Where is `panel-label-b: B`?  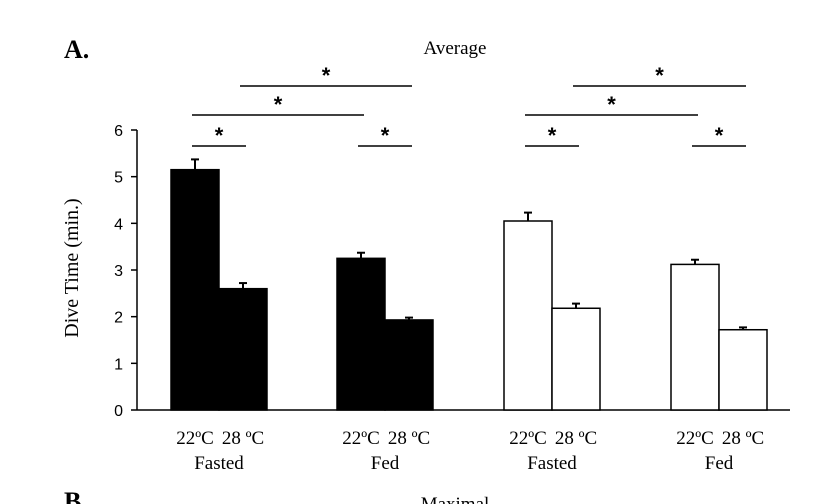
panel-label-b: B is located at coordinates (72, 495).